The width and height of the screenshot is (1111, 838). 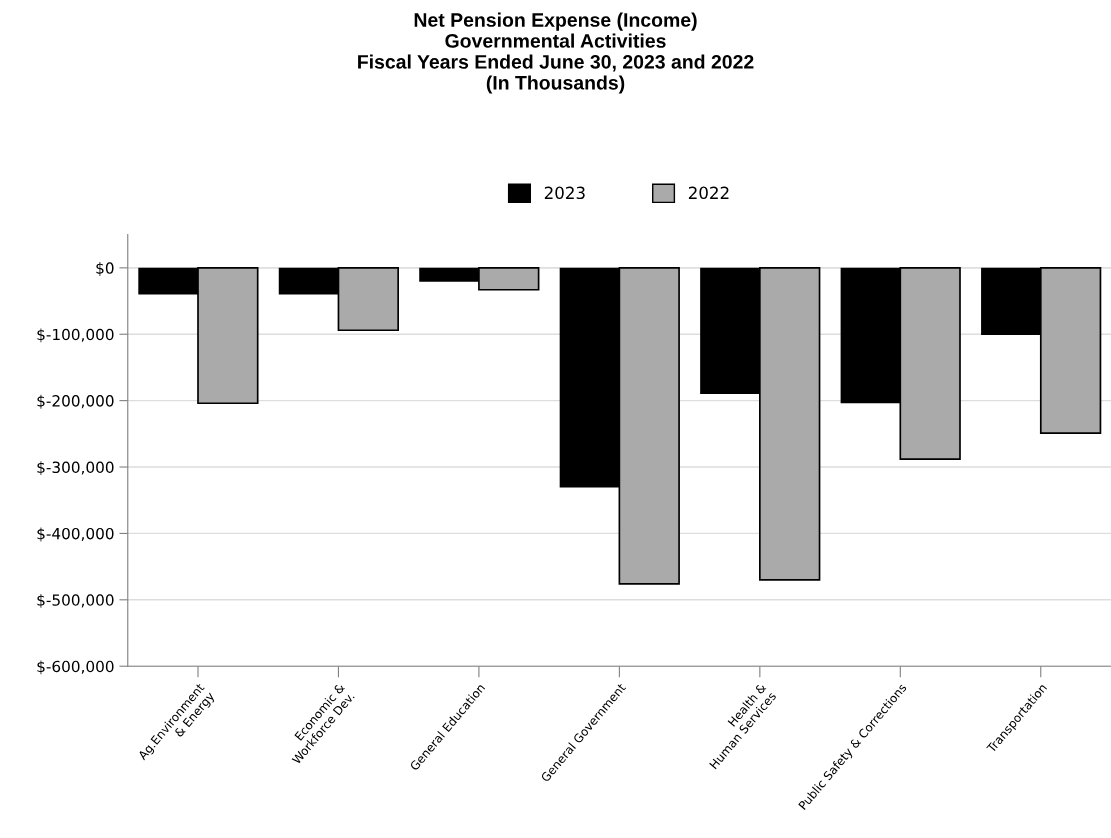 What do you see at coordinates (75, 601) in the screenshot?
I see `y-tick-label: $-500,000` at bounding box center [75, 601].